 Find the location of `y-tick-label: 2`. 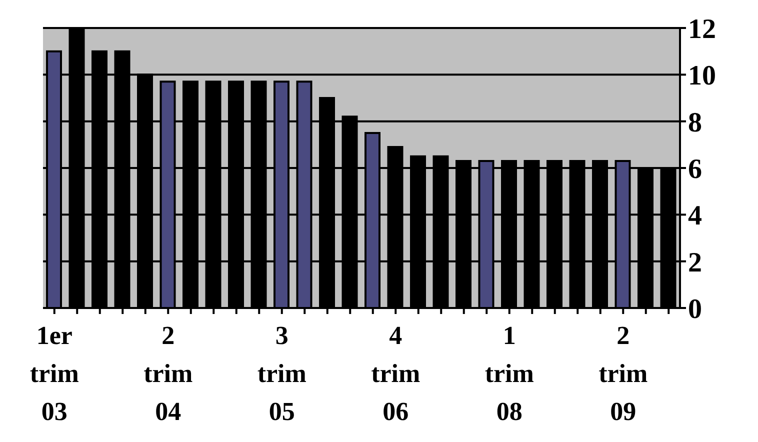

y-tick-label: 2 is located at coordinates (695, 262).